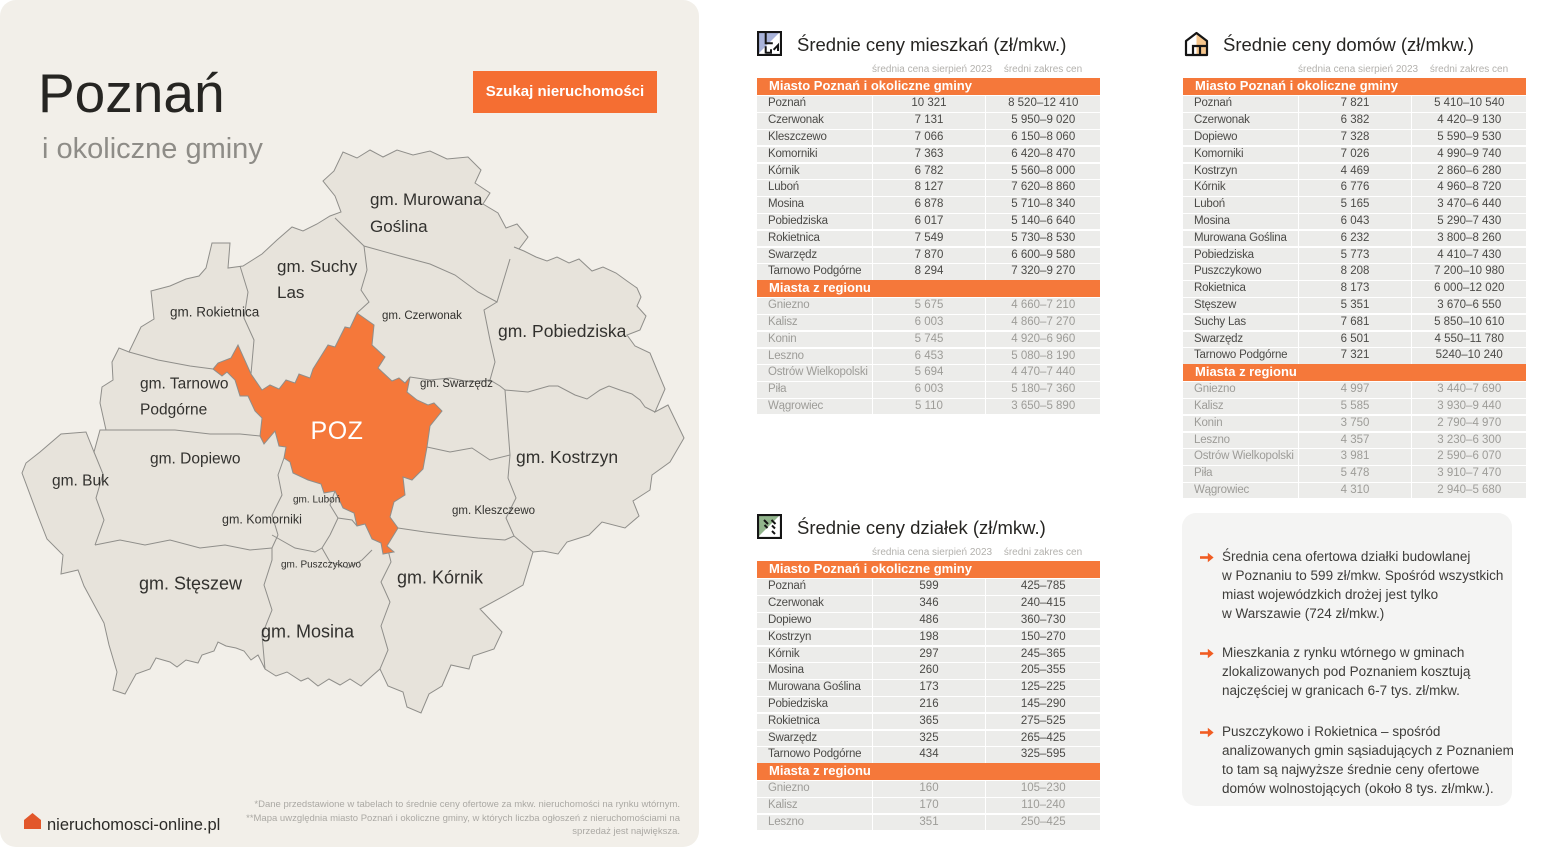  Describe the element at coordinates (440, 577) in the screenshot. I see `svg-text: gm. Kórnik` at that location.